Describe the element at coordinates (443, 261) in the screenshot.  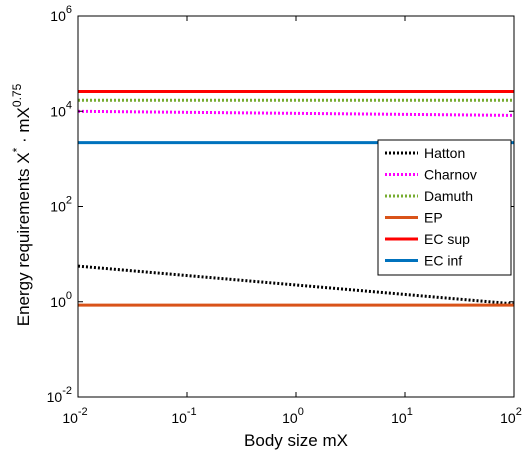
I see `legend-label-ec-inf: EC inf` at that location.